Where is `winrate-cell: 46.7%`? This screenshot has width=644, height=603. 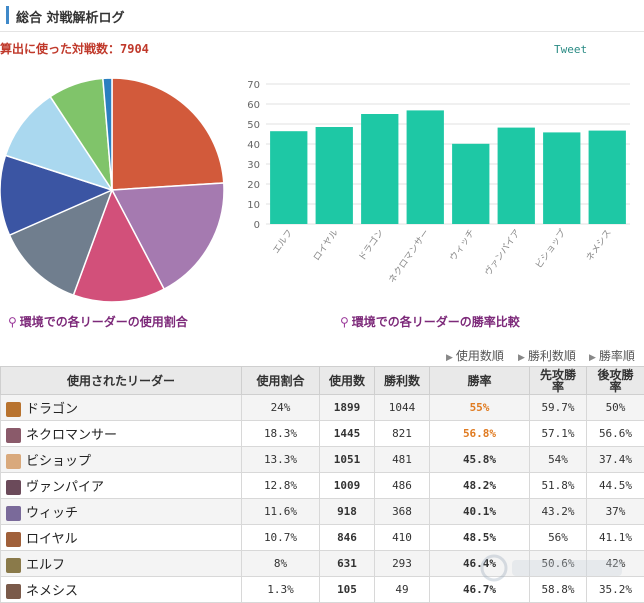
winrate-cell: 46.7% is located at coordinates (479, 589).